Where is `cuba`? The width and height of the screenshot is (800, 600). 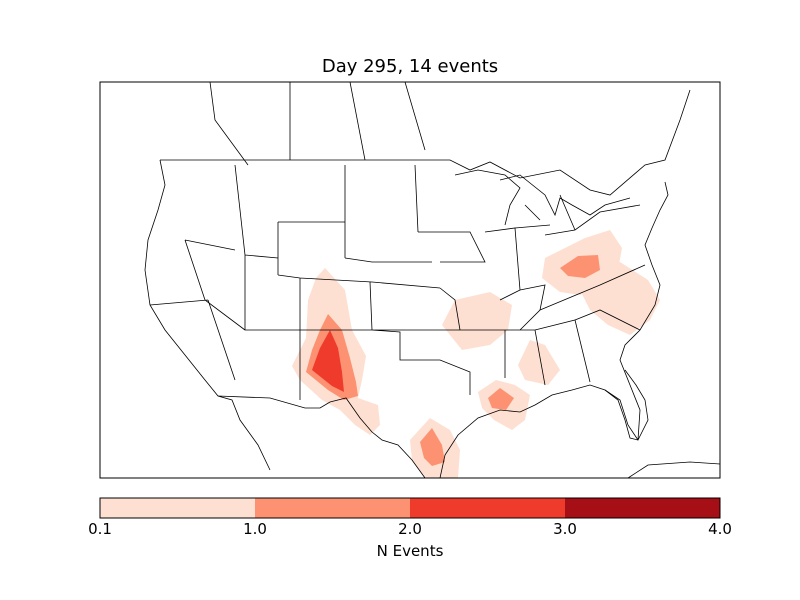 cuba is located at coordinates (673, 469).